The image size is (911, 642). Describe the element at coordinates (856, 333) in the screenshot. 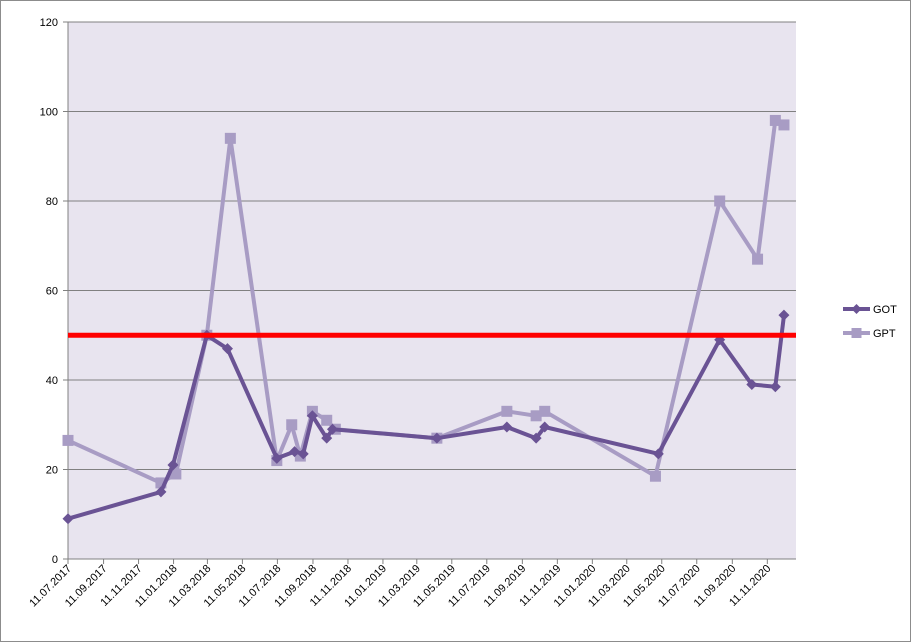

I see `legend-marker-square` at that location.